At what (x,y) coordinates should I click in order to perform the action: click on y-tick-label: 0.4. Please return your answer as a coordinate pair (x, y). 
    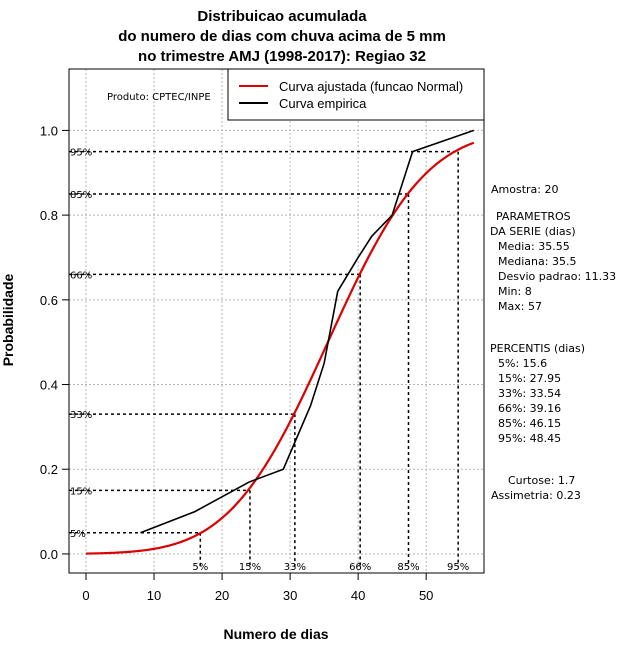
    Looking at the image, I should click on (49, 385).